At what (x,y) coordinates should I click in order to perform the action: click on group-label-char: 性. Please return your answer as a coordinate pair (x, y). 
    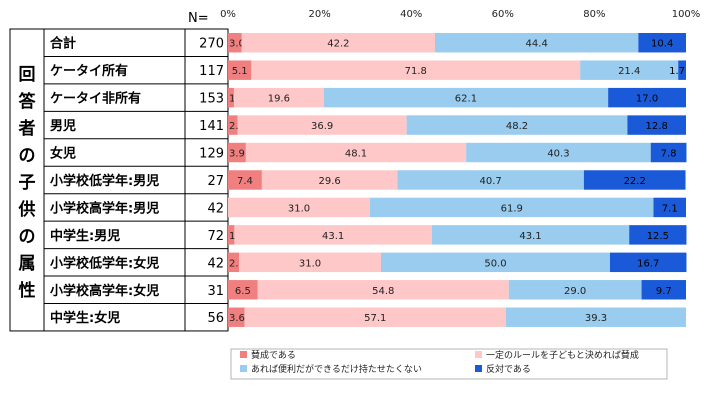
    Looking at the image, I should click on (27, 290).